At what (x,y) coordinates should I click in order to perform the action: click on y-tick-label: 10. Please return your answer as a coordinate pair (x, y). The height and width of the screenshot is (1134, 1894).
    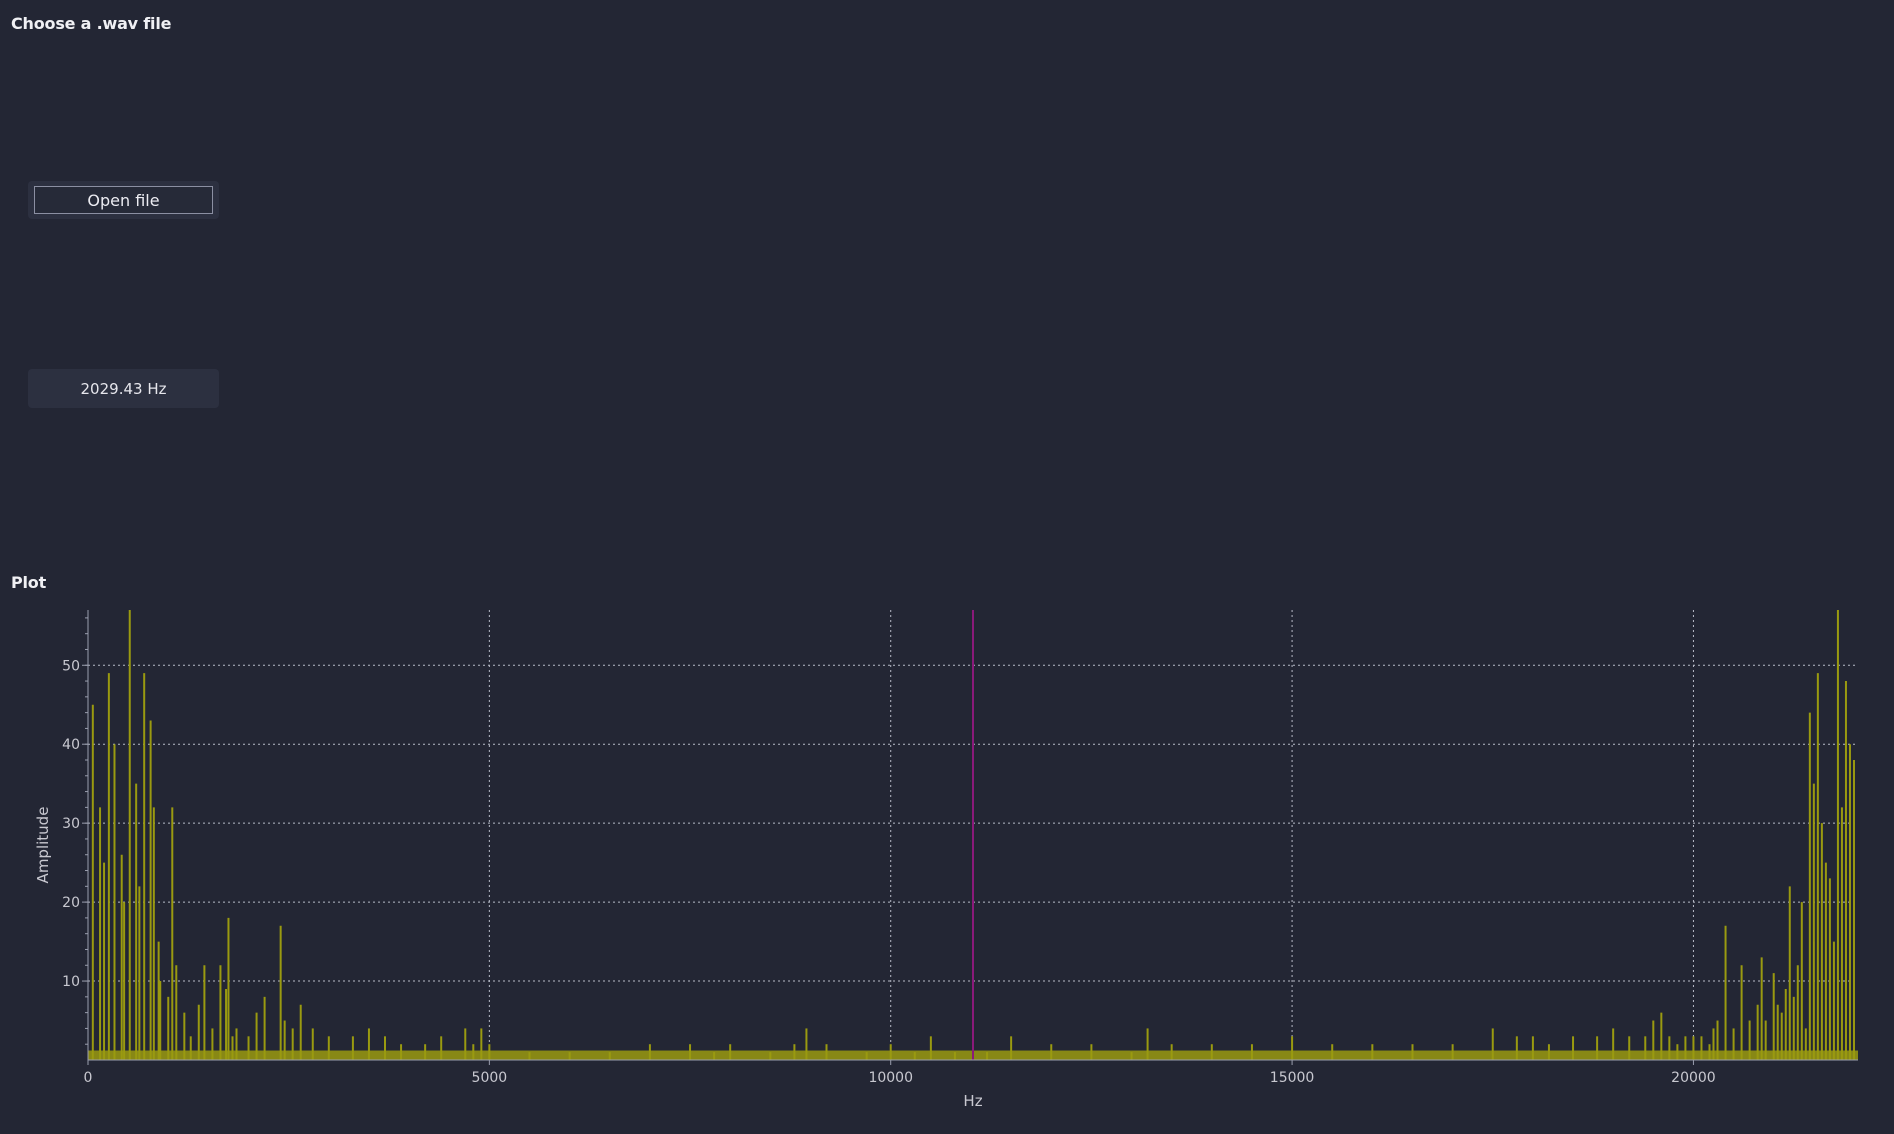
    Looking at the image, I should click on (71, 982).